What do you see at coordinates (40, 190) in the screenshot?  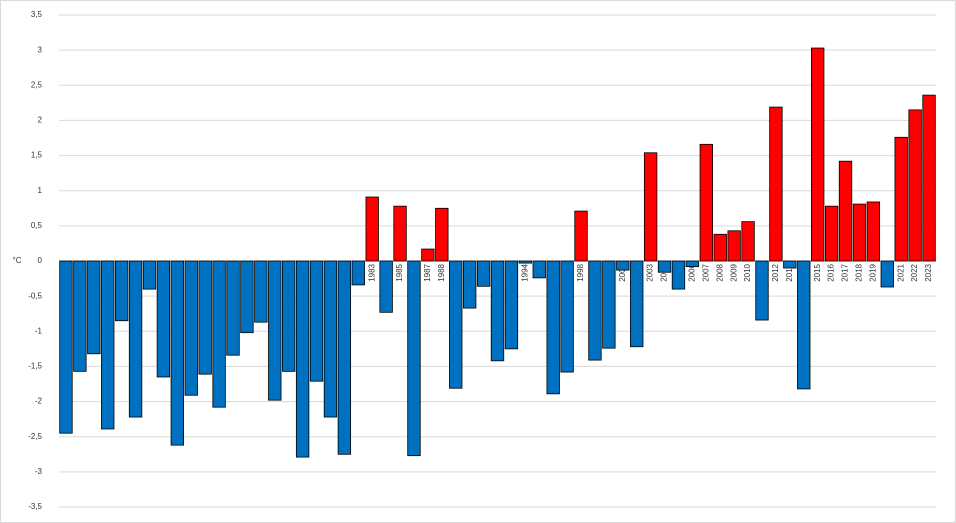 I see `y-tick-label: 1` at bounding box center [40, 190].